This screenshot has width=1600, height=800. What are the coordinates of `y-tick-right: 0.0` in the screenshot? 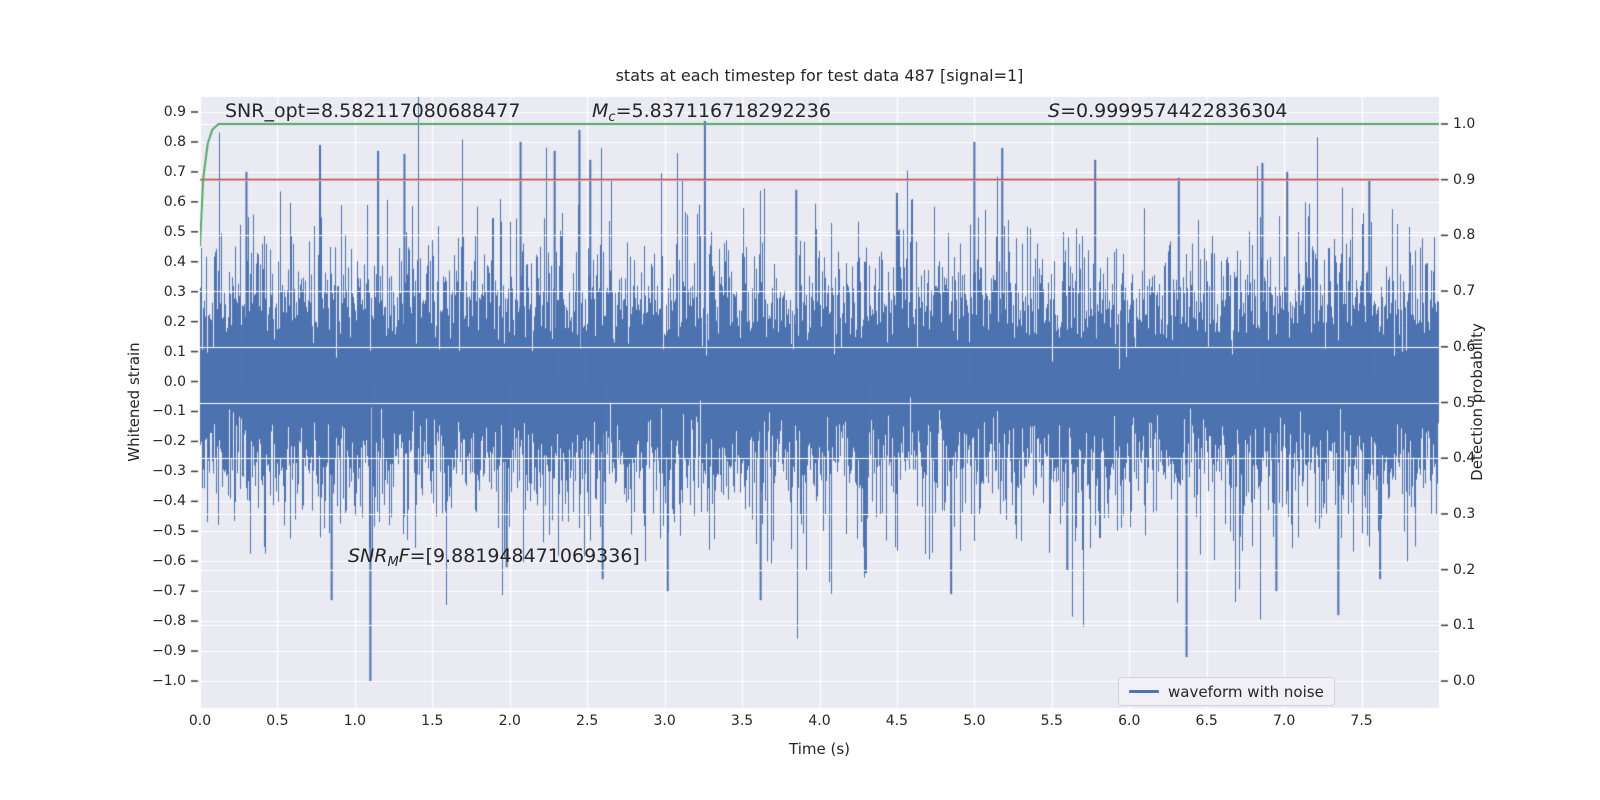 It's located at (1464, 681).